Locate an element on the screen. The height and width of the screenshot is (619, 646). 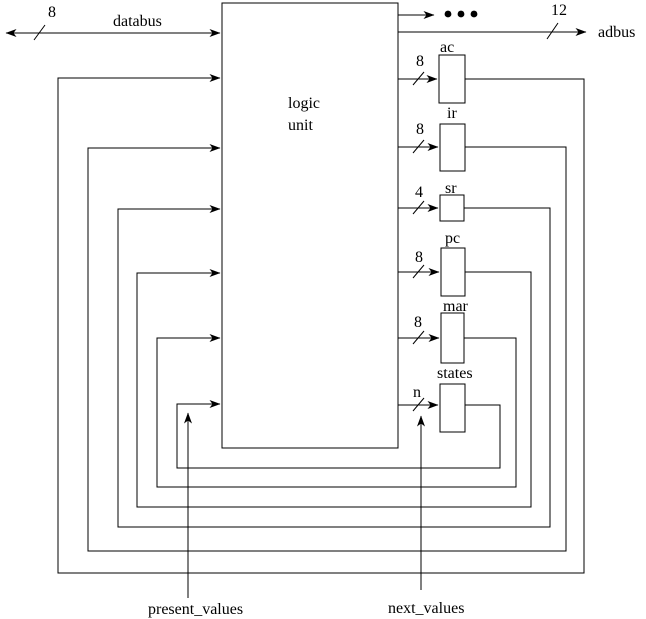
states-register-box is located at coordinates (452, 408).